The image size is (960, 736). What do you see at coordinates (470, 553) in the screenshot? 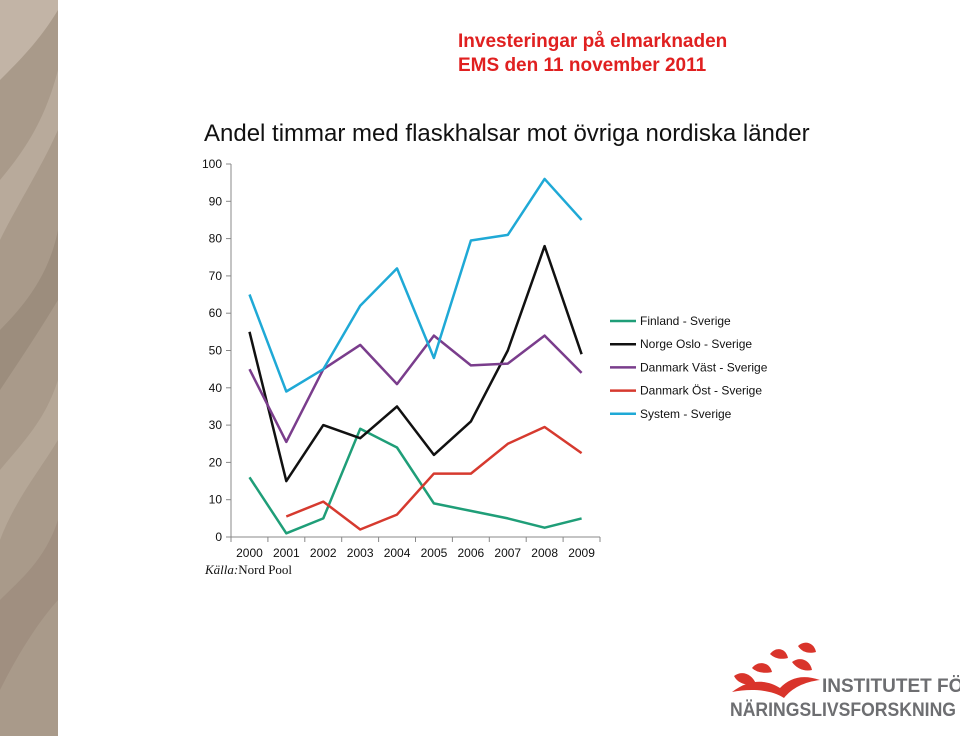
I see `x-tick-label: 2006` at bounding box center [470, 553].